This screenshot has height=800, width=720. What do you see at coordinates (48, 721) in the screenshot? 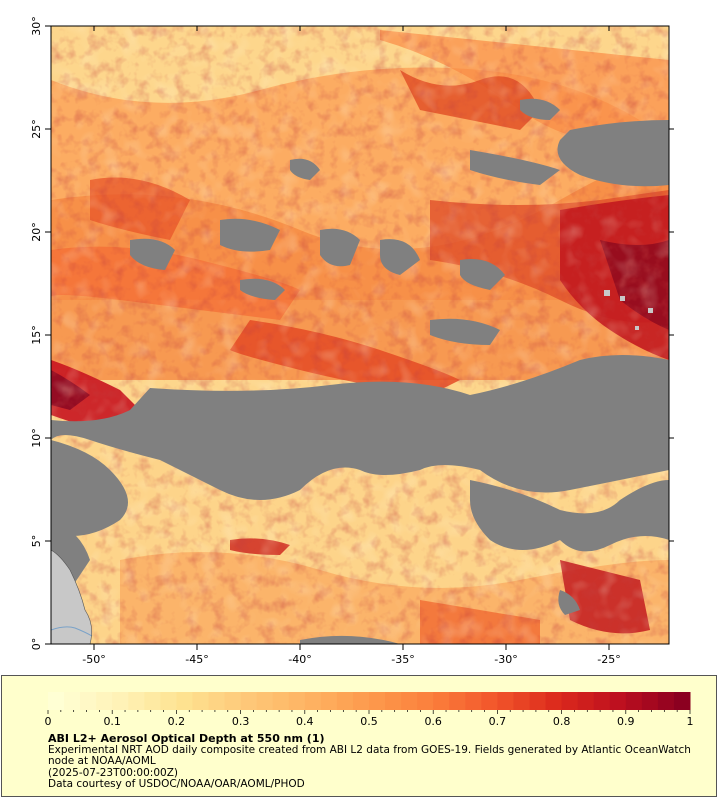
I see `colorbar-label: 0` at bounding box center [48, 721].